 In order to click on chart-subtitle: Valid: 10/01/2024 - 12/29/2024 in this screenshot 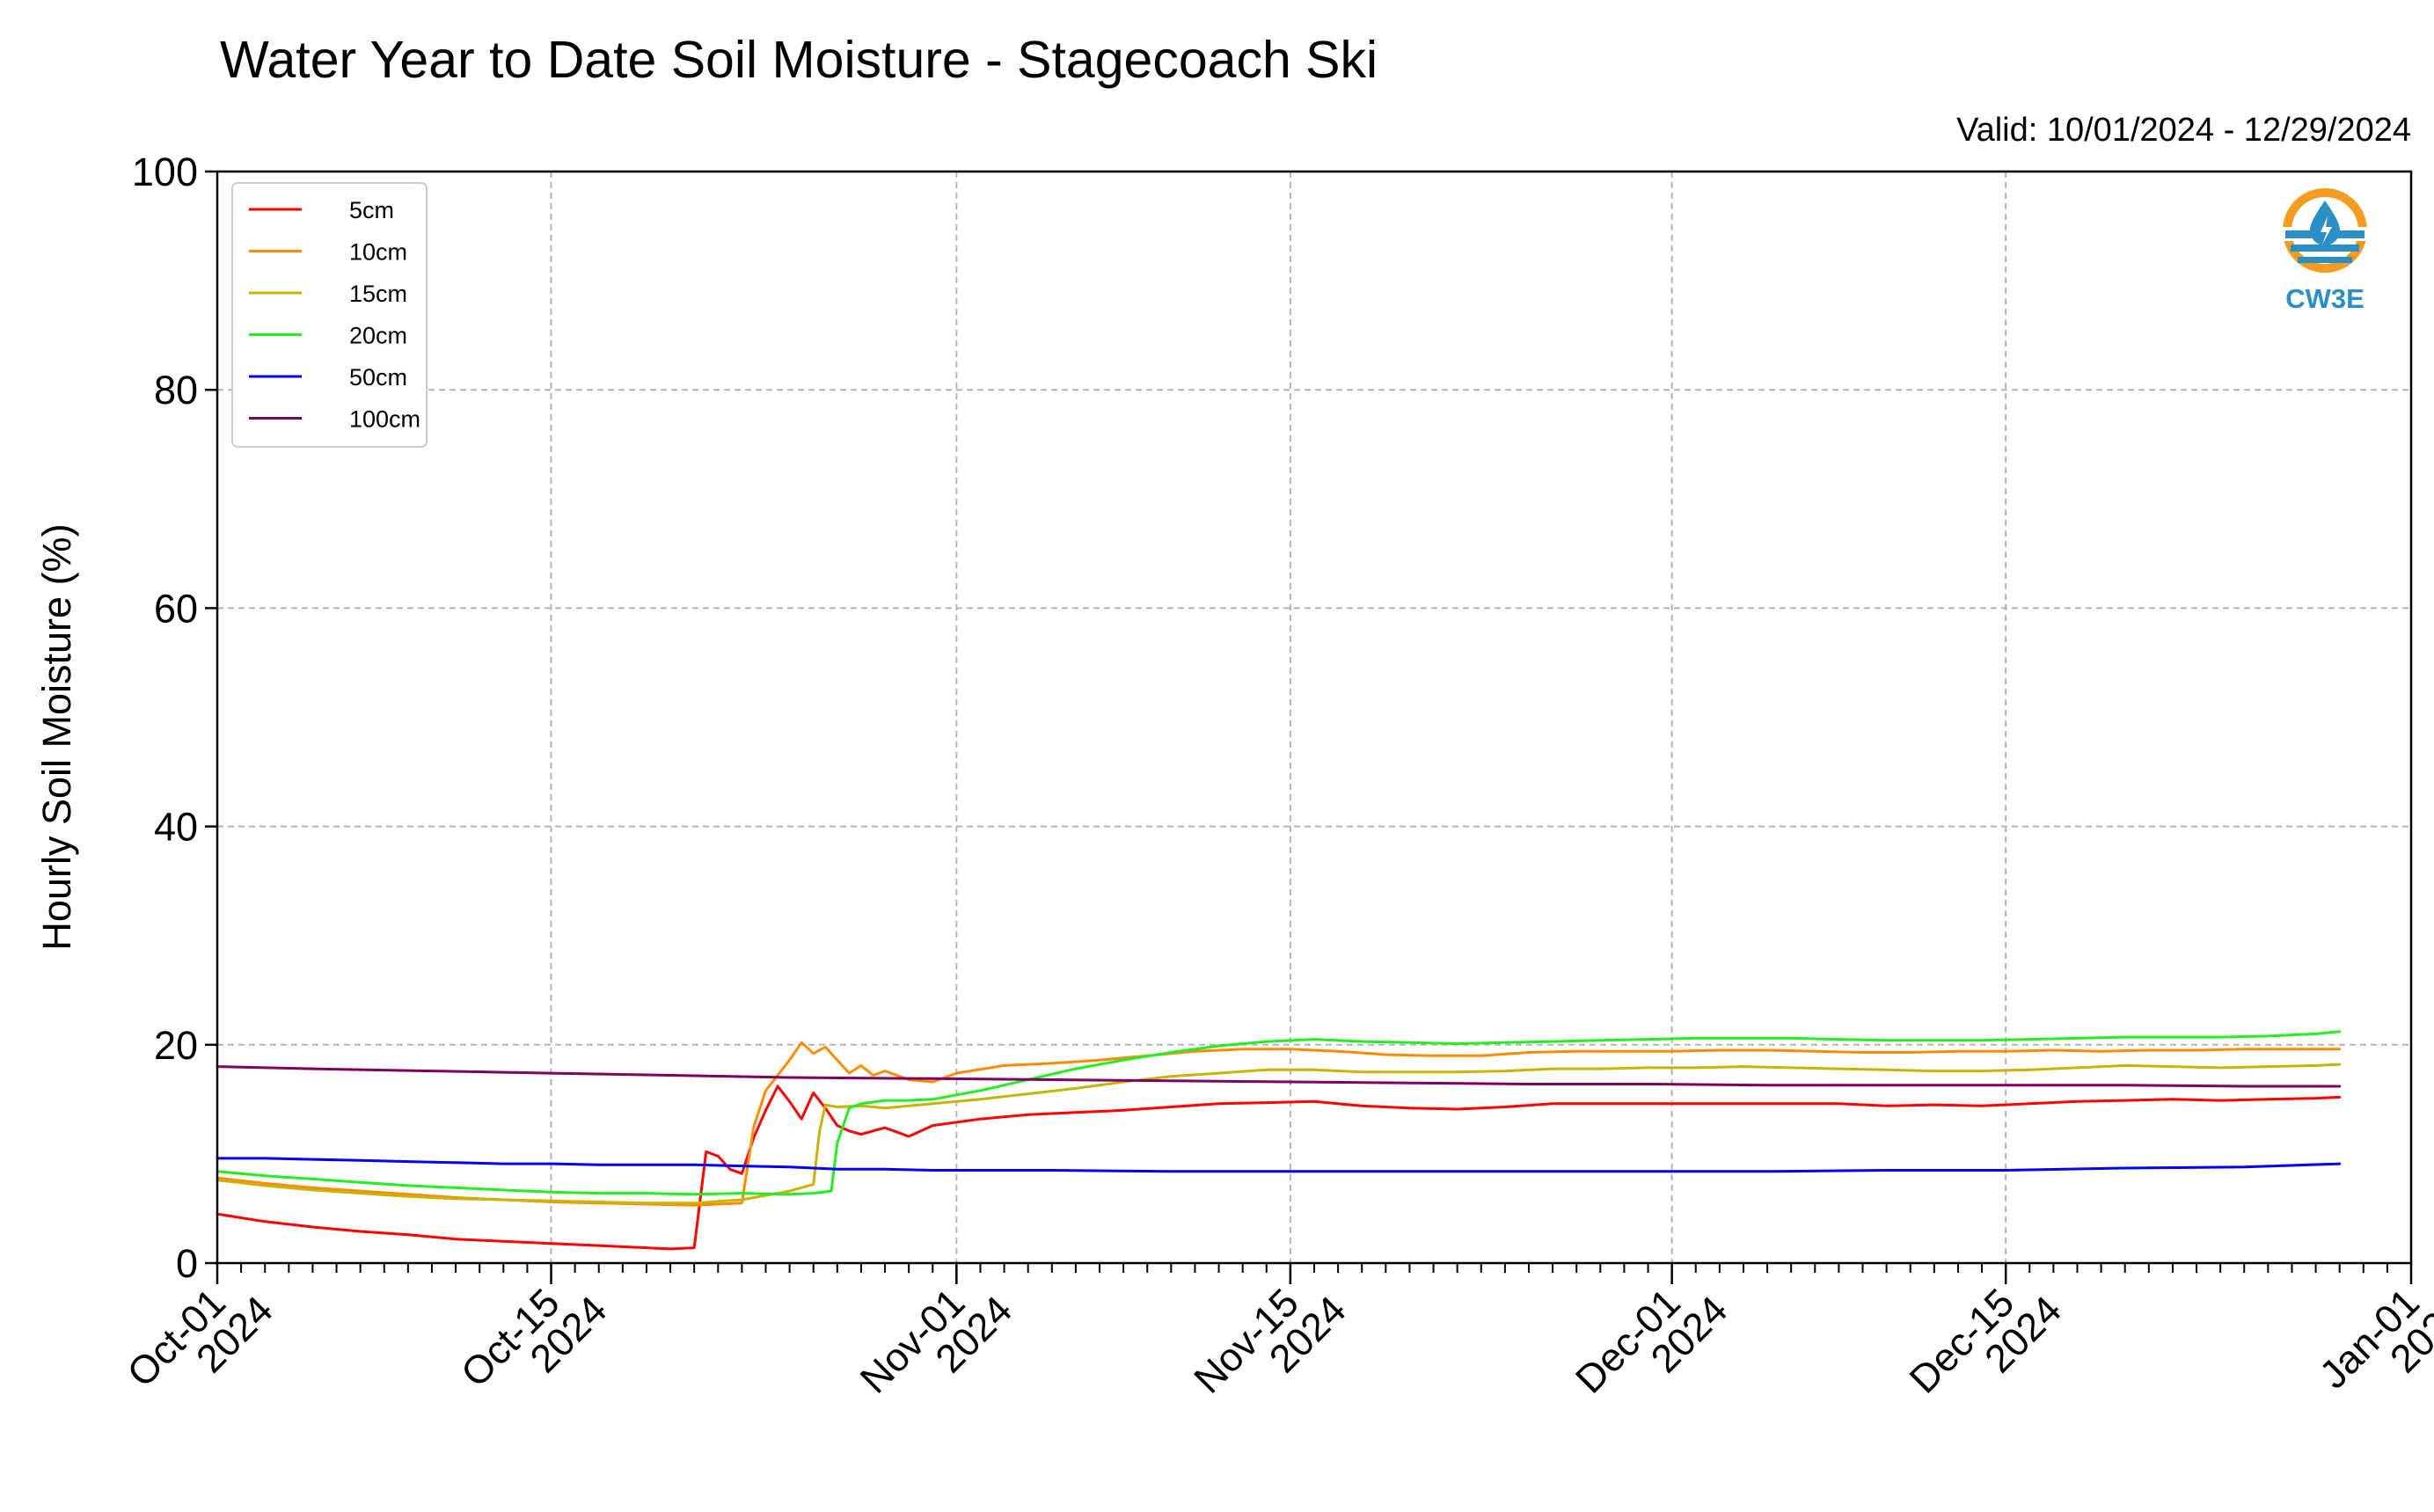, I will do `click(2183, 130)`.